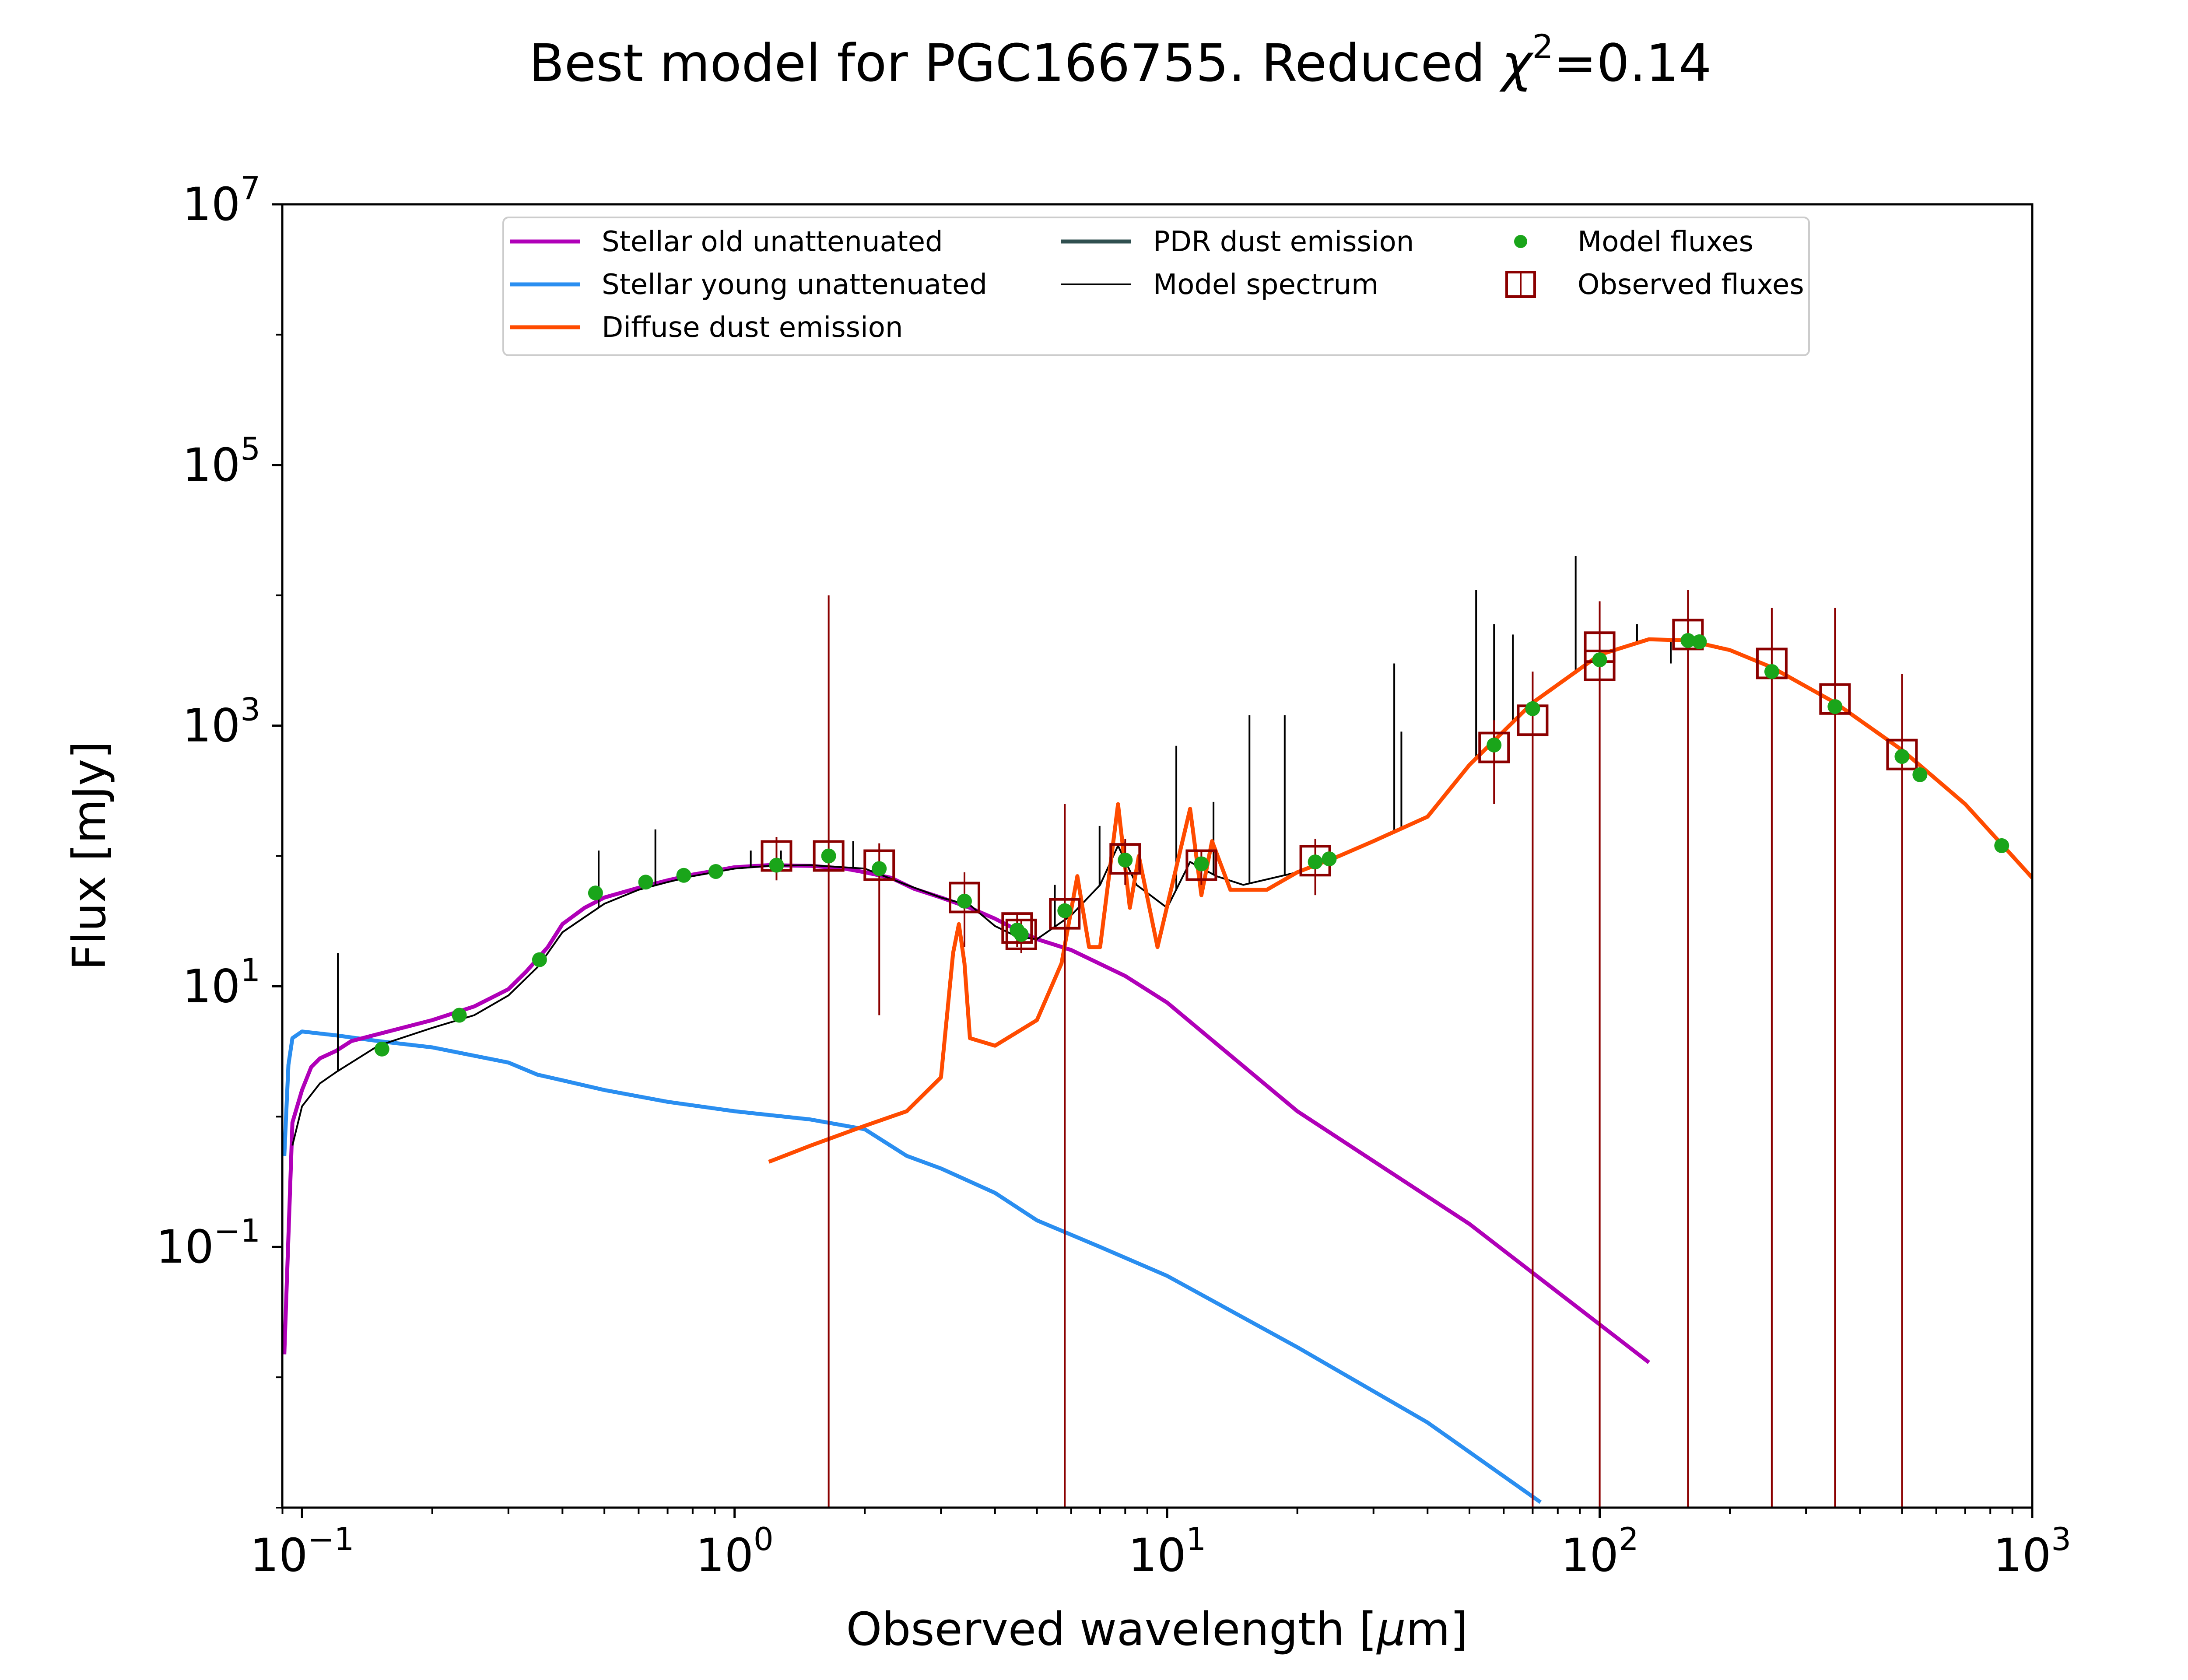  I want to click on legend-label: Model fluxes, so click(1665, 242).